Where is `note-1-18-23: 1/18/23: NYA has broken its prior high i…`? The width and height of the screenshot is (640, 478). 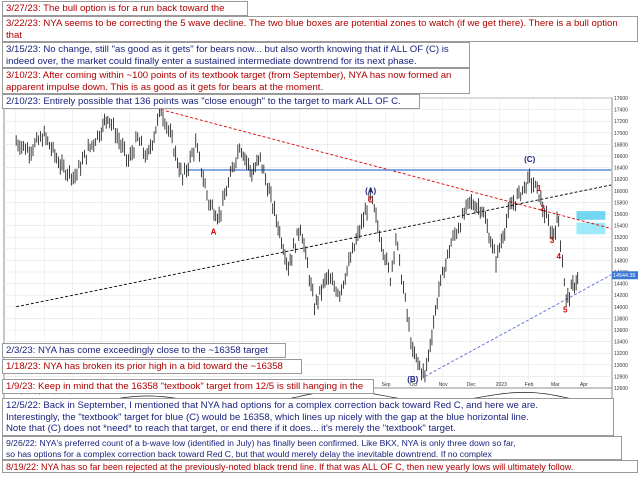 note-1-18-23: 1/18/23: NYA has broken its prior high i… is located at coordinates (152, 366).